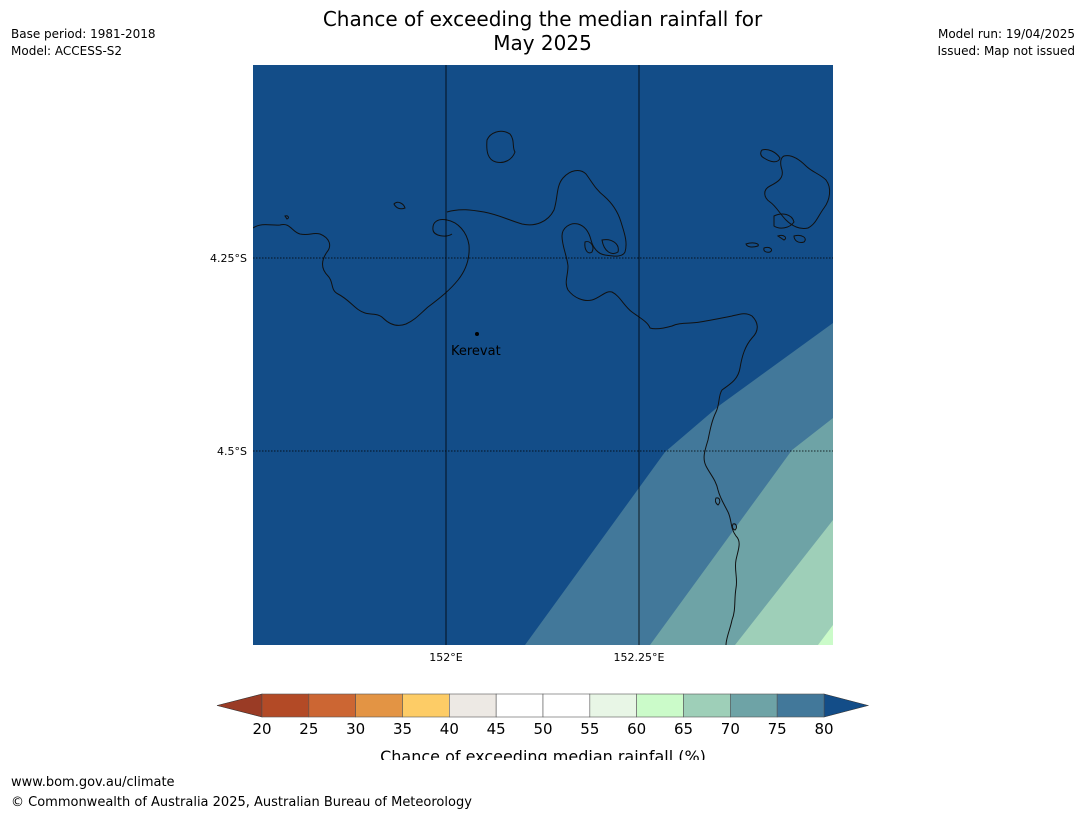  I want to click on footer-url: www.bom.gov.au/climate, so click(93, 782).